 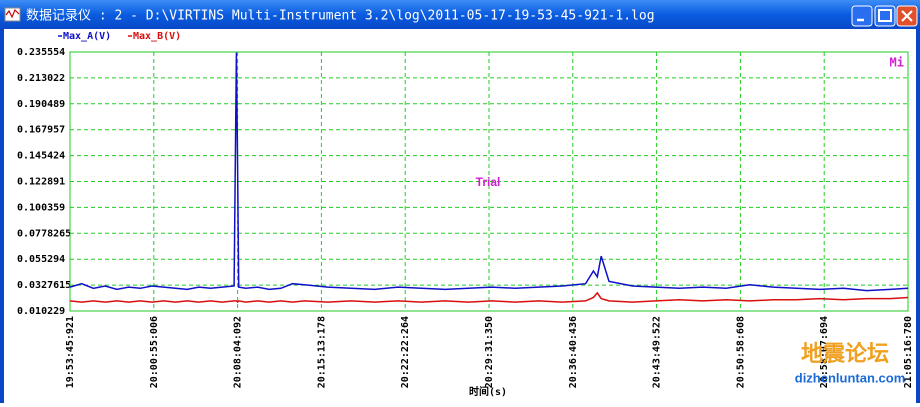 What do you see at coordinates (41, 78) in the screenshot?
I see `y-tick-label: 0.213022` at bounding box center [41, 78].